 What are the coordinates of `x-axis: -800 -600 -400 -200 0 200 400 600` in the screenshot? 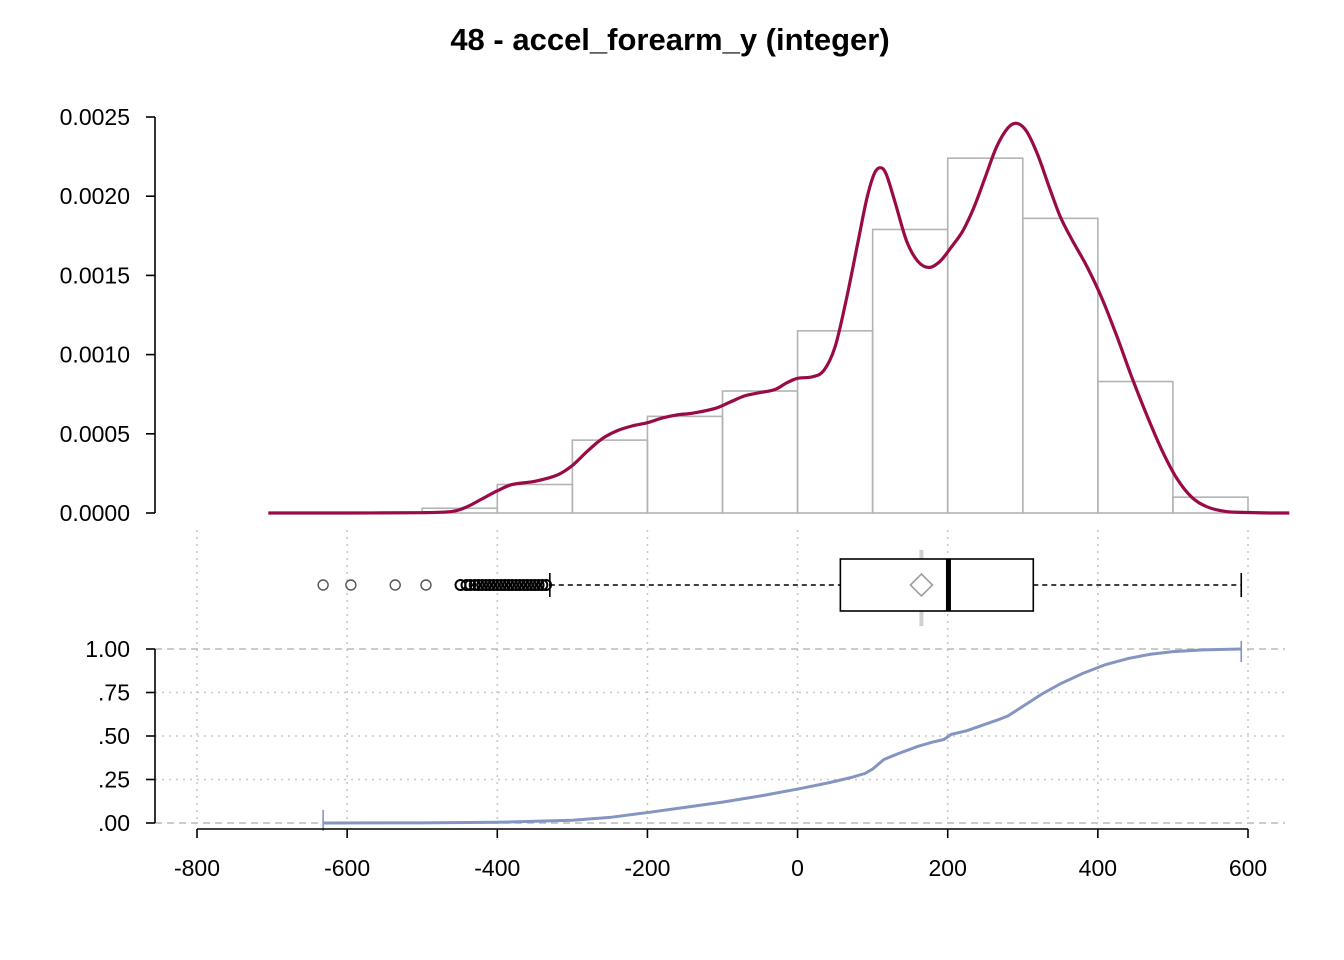 It's located at (720, 854).